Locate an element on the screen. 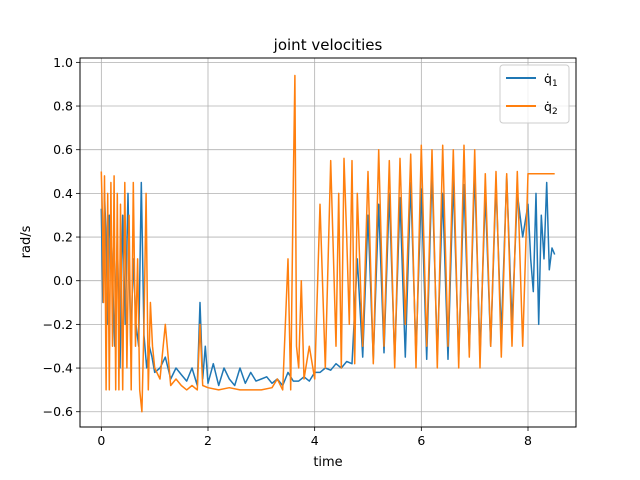 This screenshot has width=640, height=480. legend-label-q1: q̇1 is located at coordinates (551, 80).